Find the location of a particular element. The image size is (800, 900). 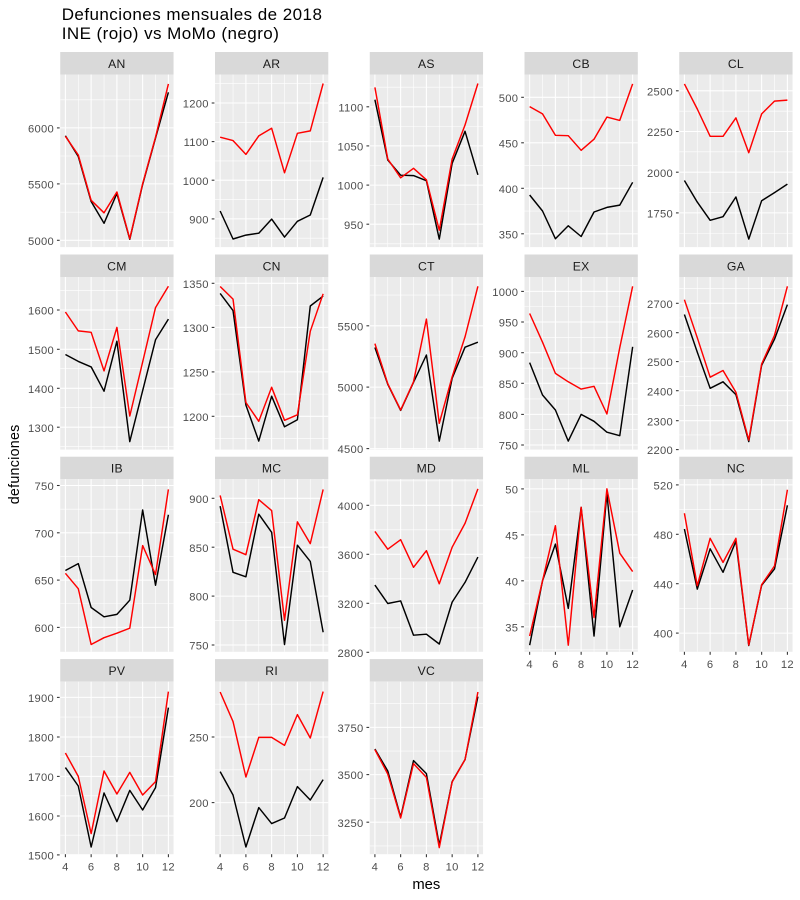

svg-text: 700 is located at coordinates (44, 534).